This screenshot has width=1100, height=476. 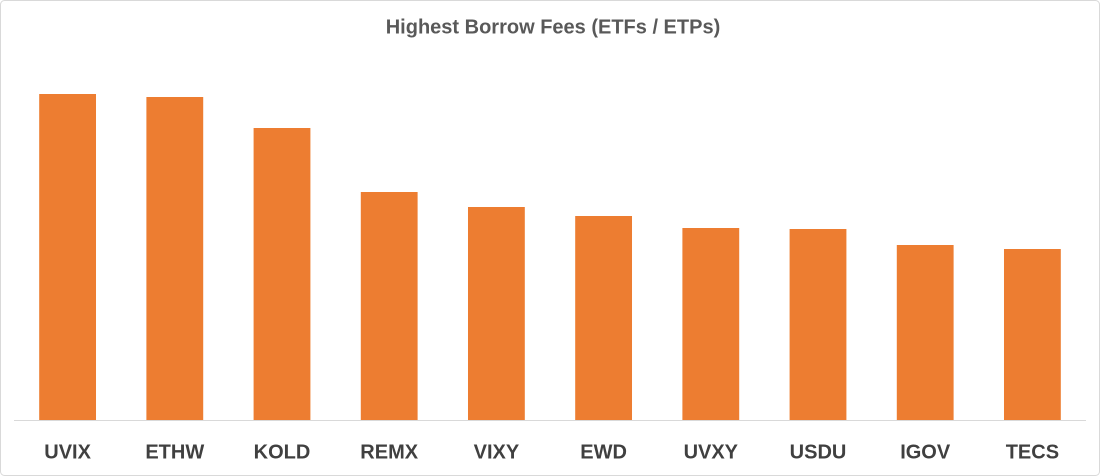 What do you see at coordinates (497, 452) in the screenshot?
I see `x-tick-label: VIXY` at bounding box center [497, 452].